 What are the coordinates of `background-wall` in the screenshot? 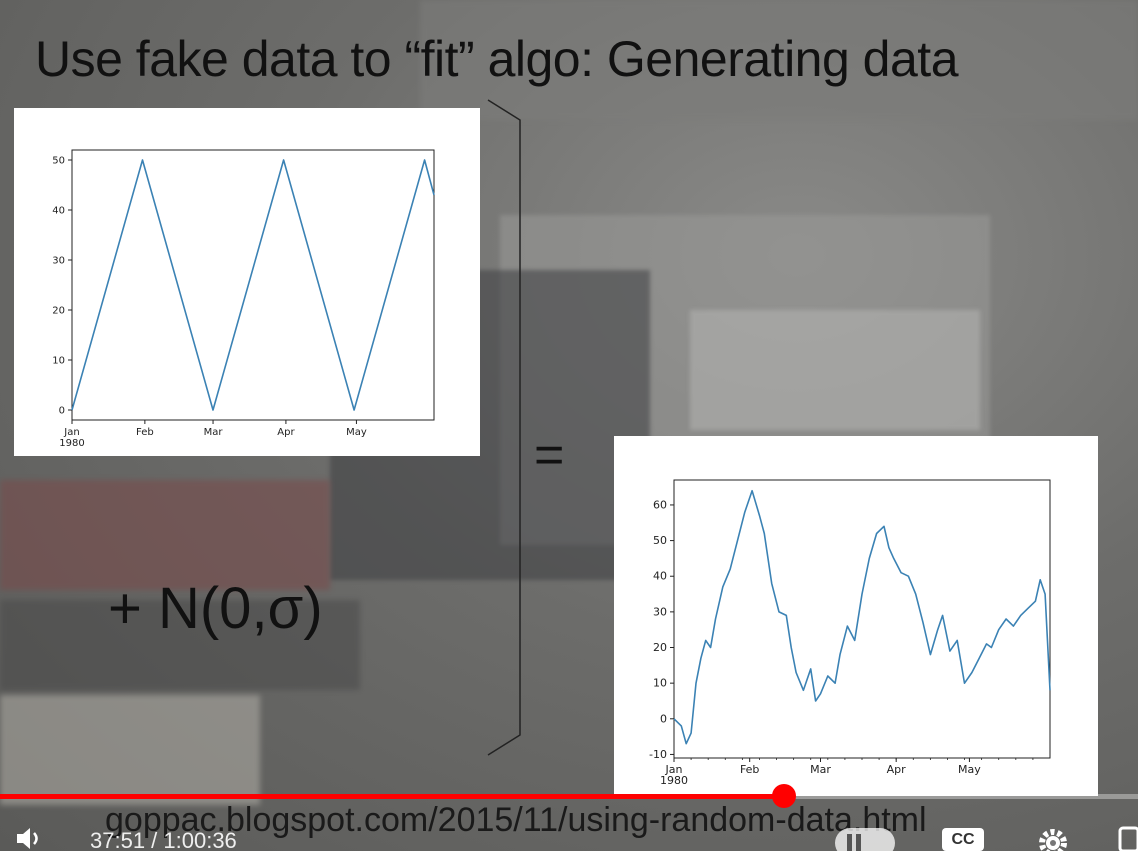 It's located at (779, 60).